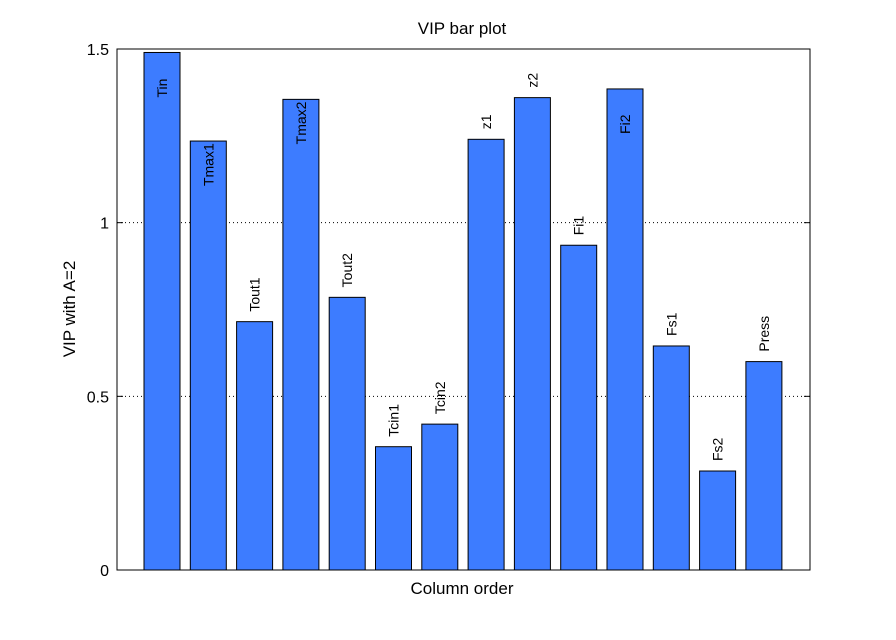  I want to click on x-axis-label: Column order, so click(462, 588).